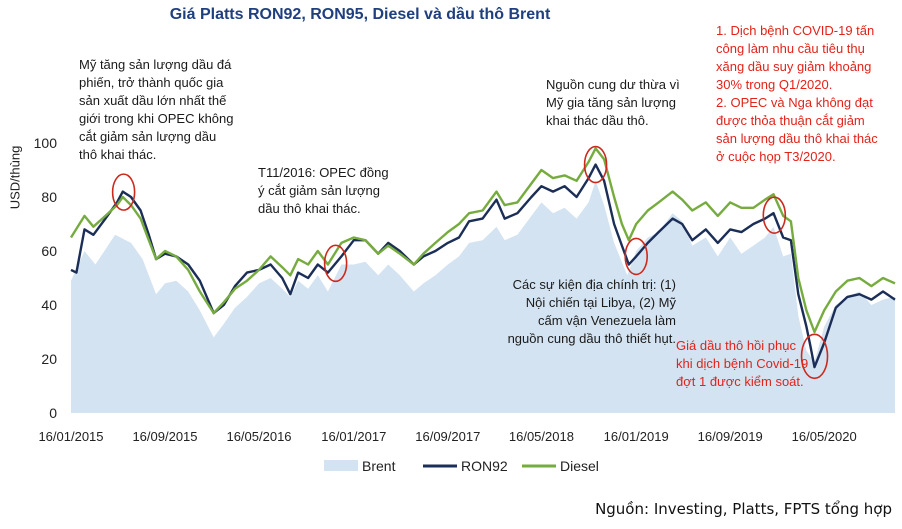 This screenshot has height=529, width=902. Describe the element at coordinates (46, 143) in the screenshot. I see `y-tick-label: 100` at that location.